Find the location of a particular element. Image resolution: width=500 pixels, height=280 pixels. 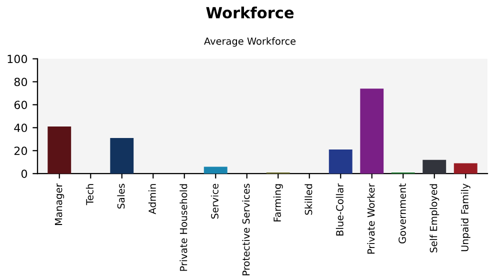

x-tick-label: Skilled is located at coordinates (308, 199).